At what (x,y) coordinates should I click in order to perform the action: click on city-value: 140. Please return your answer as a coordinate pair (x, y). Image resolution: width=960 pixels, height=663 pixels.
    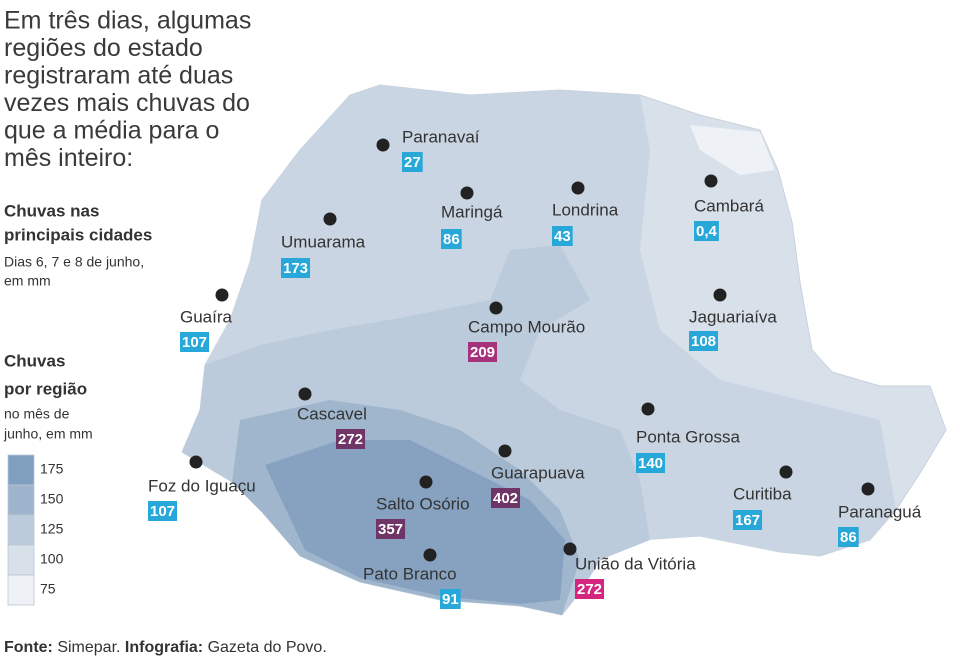
    Looking at the image, I should click on (650, 463).